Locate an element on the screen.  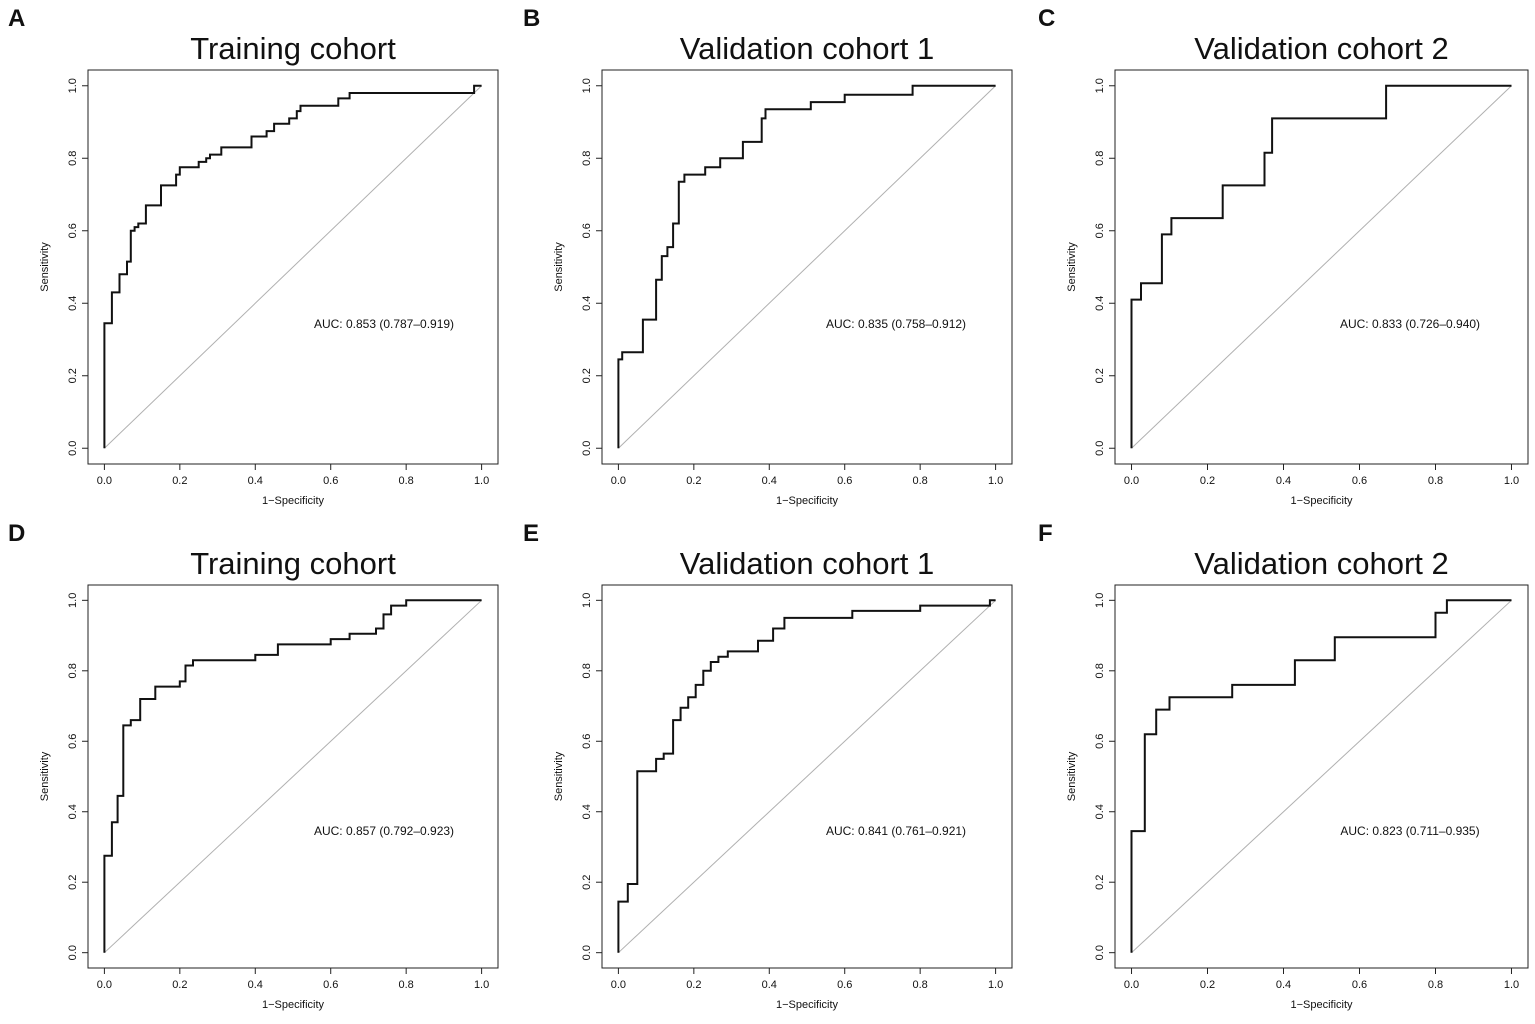
panel-letter: F is located at coordinates (1045, 533).